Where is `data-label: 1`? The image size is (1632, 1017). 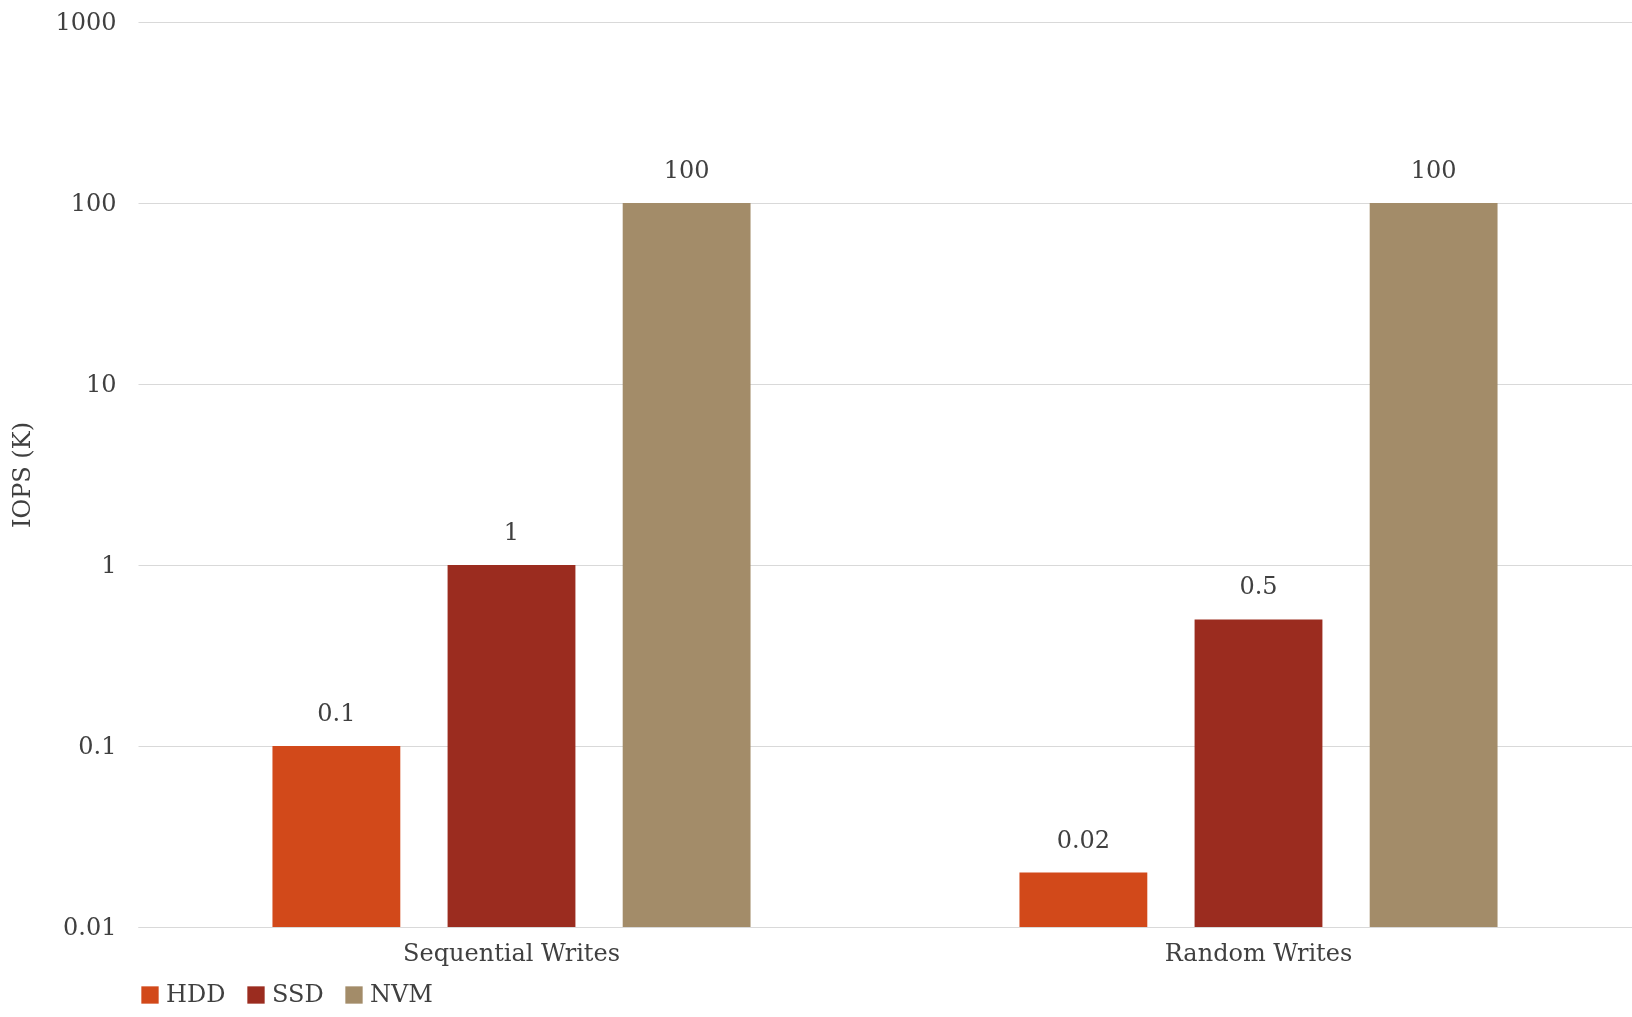
data-label: 1 is located at coordinates (511, 532).